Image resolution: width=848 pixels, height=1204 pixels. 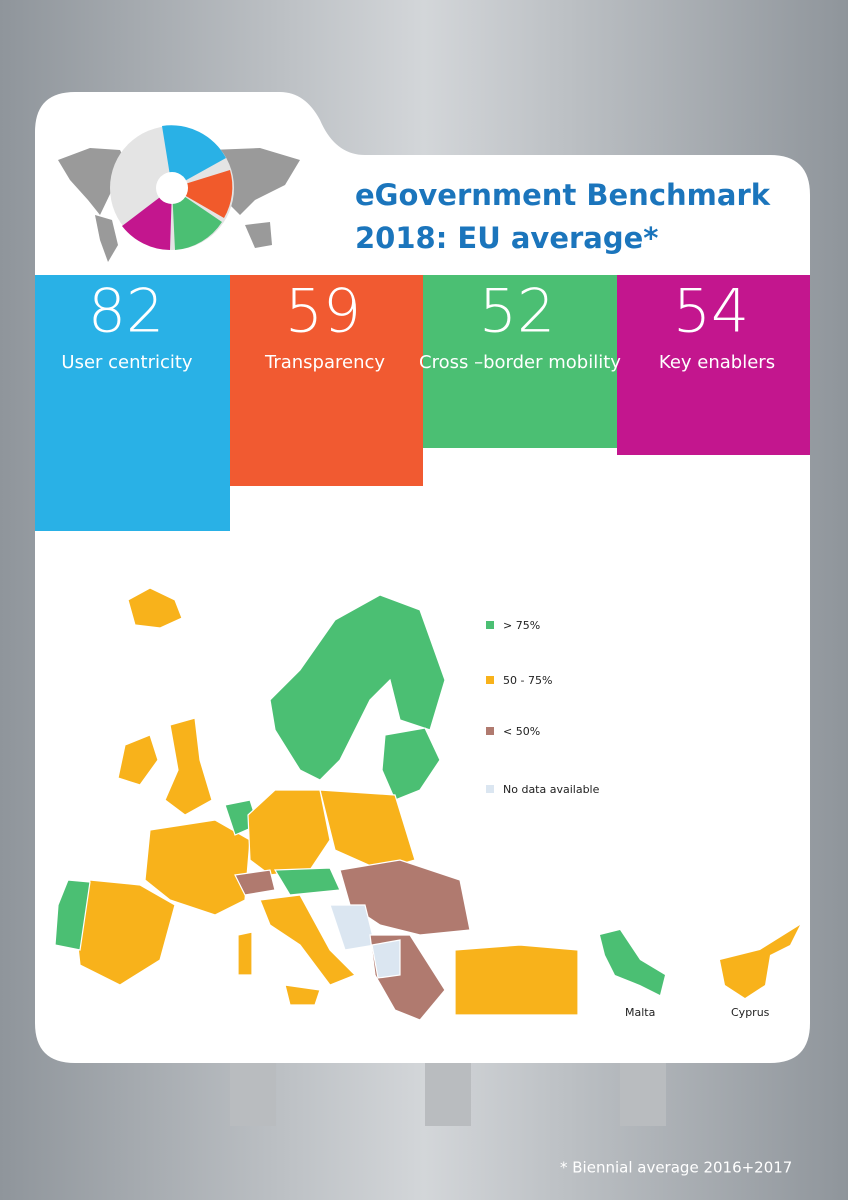 What do you see at coordinates (527, 680) in the screenshot?
I see `legend-label: 50 - 75%` at bounding box center [527, 680].